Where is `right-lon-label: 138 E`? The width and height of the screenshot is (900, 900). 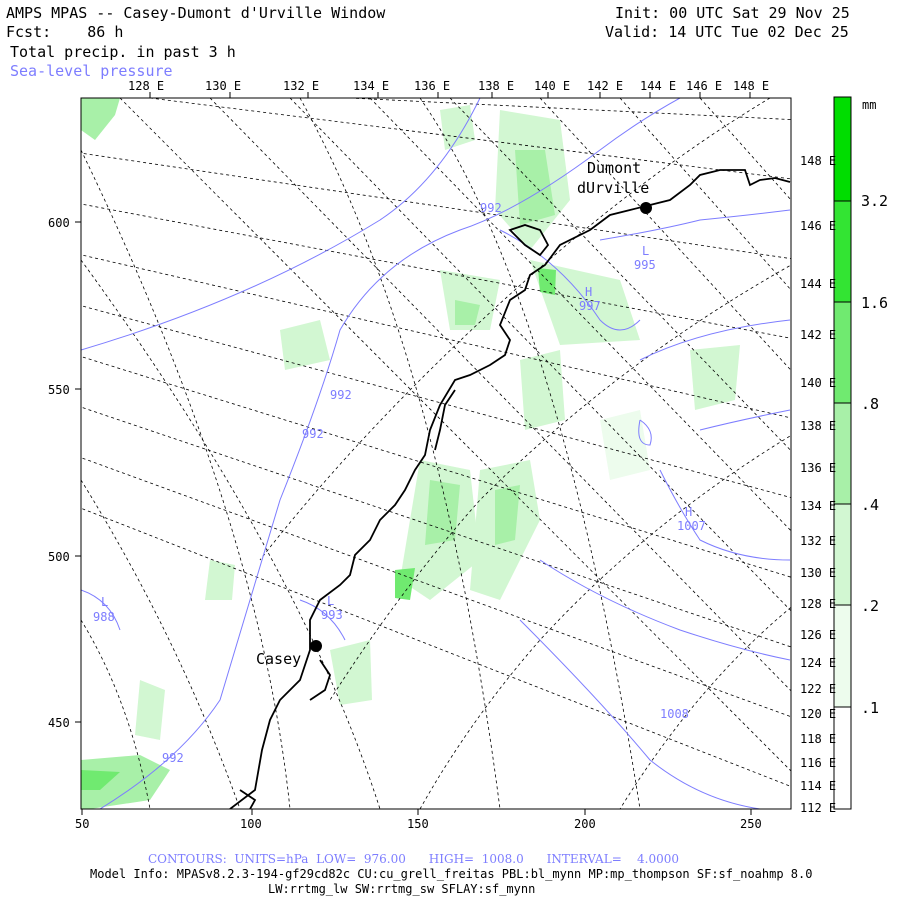
right-lon-label: 138 E is located at coordinates (818, 426).